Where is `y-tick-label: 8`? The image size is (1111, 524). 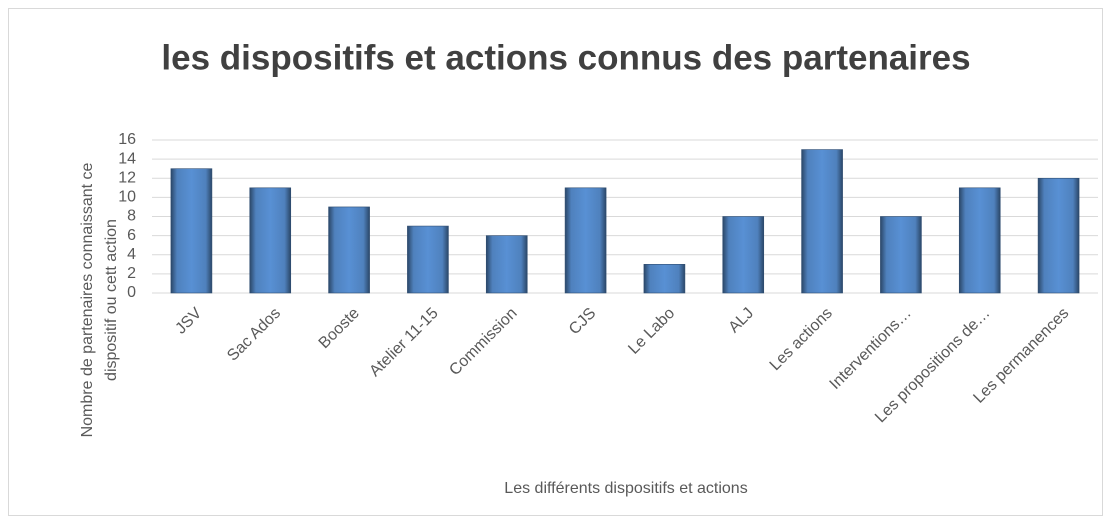 y-tick-label: 8 is located at coordinates (131, 216).